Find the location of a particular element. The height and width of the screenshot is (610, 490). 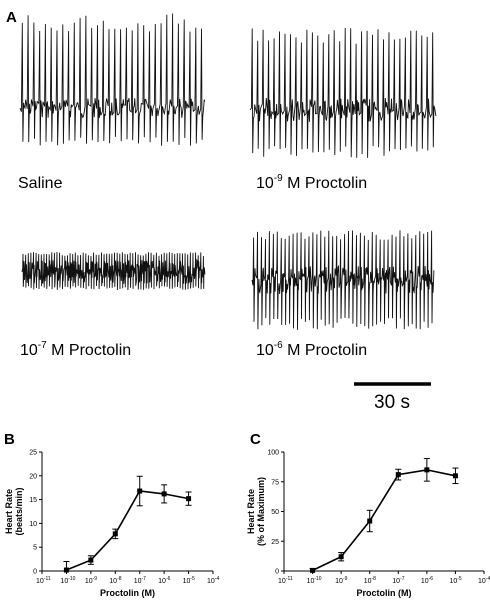

chart-c-y-tick-label: 0 is located at coordinates (277, 572).